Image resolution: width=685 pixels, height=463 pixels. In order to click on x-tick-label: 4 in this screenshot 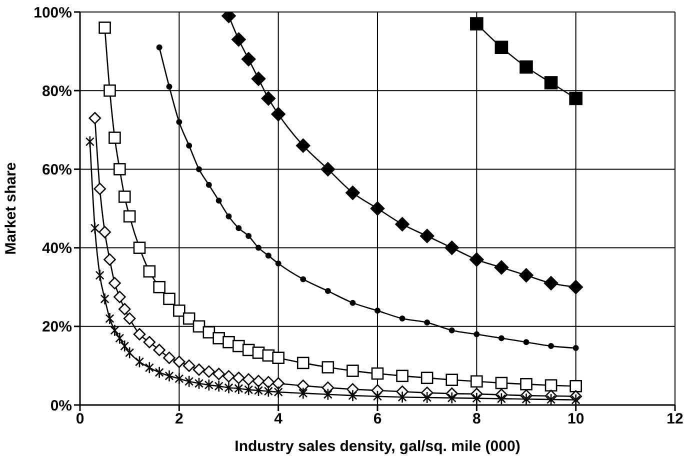, I will do `click(279, 419)`.